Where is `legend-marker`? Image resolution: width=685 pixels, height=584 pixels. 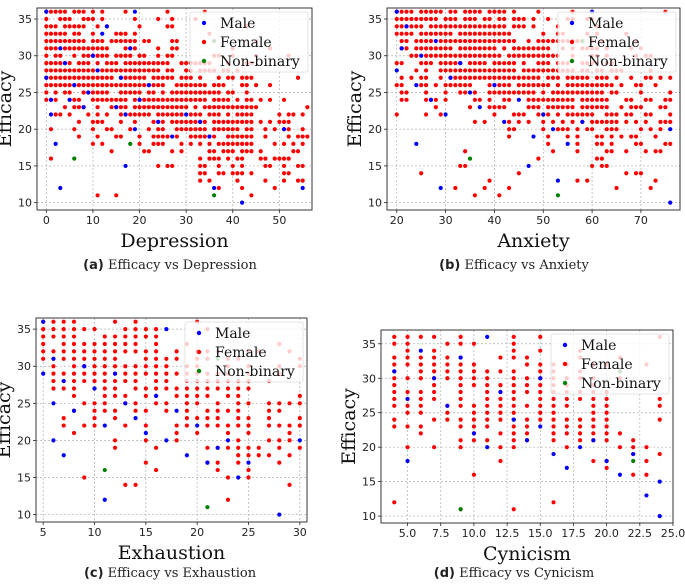
legend-marker is located at coordinates (204, 42).